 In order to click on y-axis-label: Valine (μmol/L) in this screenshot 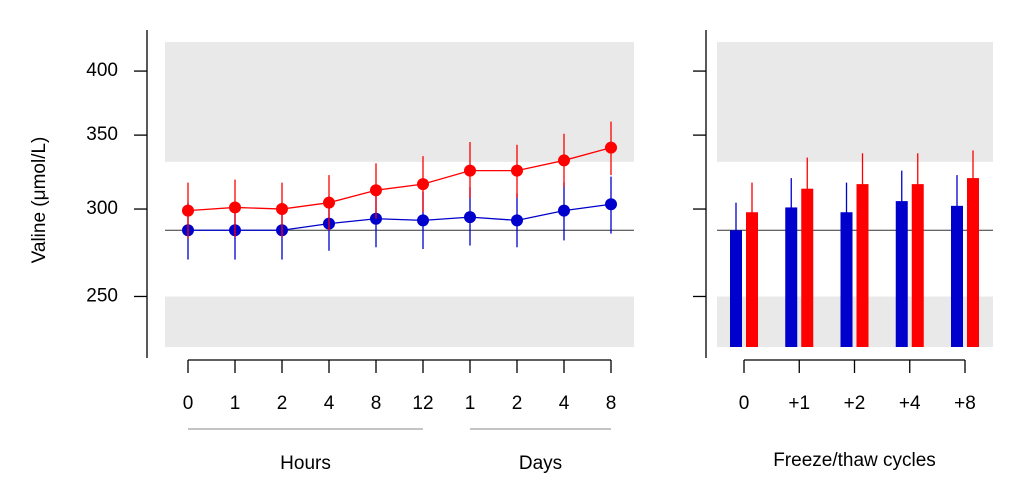, I will do `click(39, 200)`.